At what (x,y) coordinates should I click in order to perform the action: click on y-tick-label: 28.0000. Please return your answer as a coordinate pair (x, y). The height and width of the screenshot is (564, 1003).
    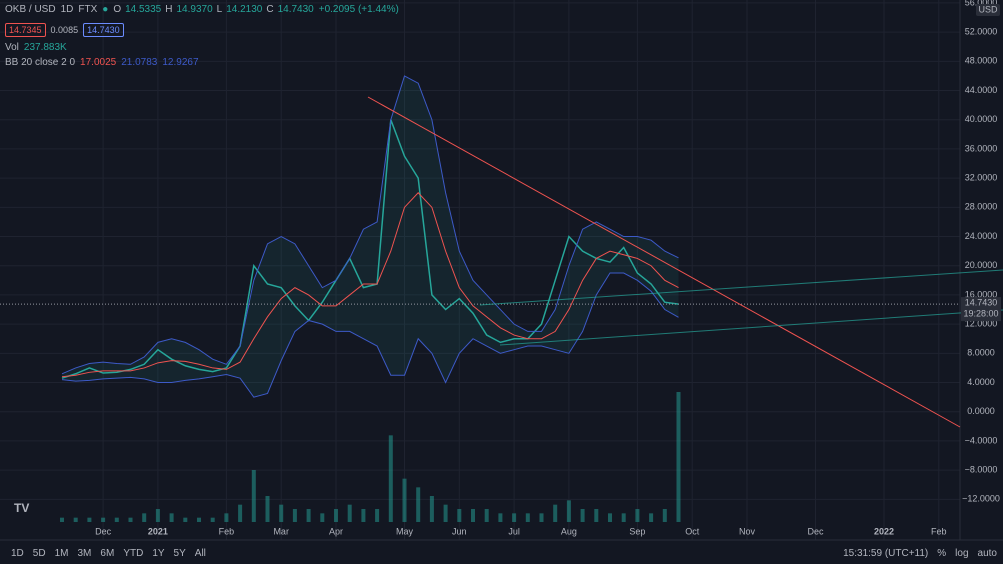
    Looking at the image, I should click on (981, 207).